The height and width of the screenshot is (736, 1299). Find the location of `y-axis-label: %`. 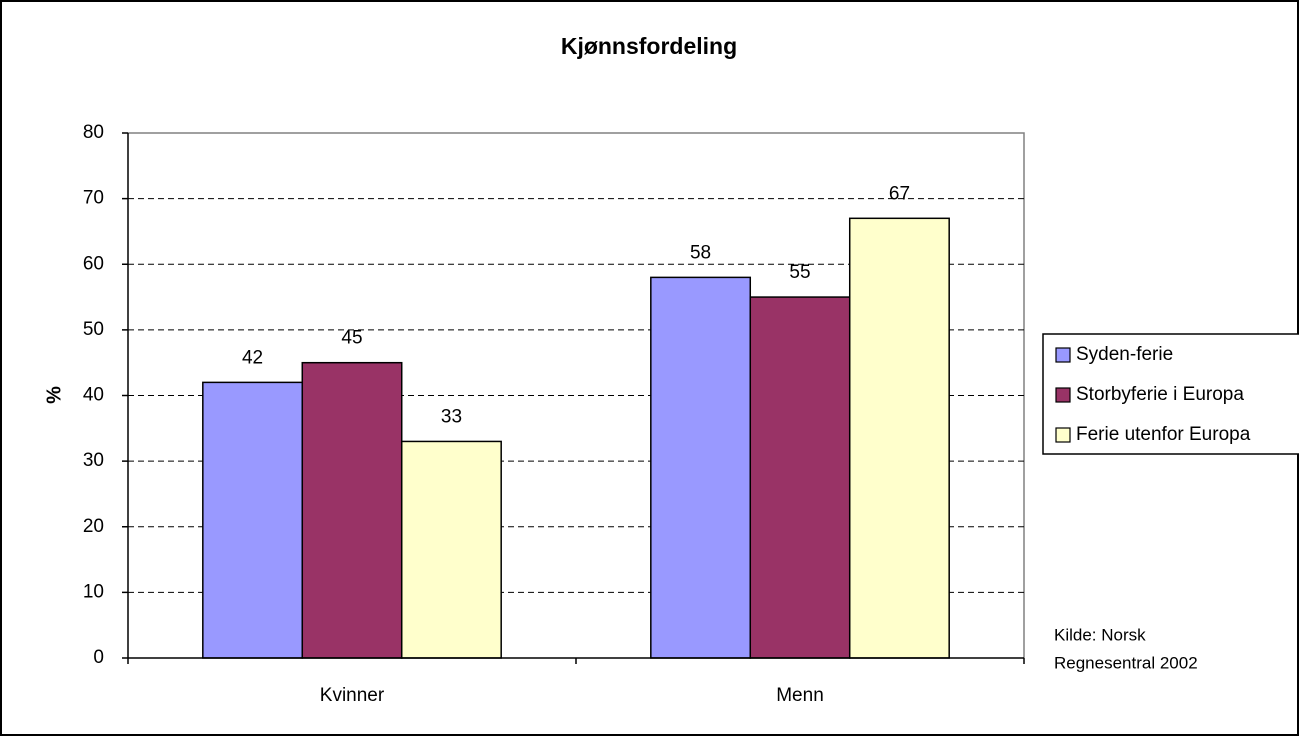

y-axis-label: % is located at coordinates (54, 395).